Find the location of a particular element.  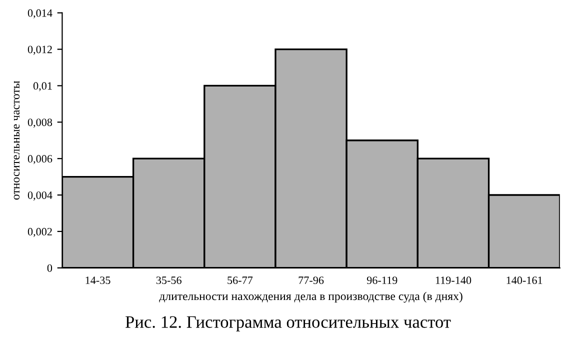

y-tick-label: 0,014 is located at coordinates (40, 13).